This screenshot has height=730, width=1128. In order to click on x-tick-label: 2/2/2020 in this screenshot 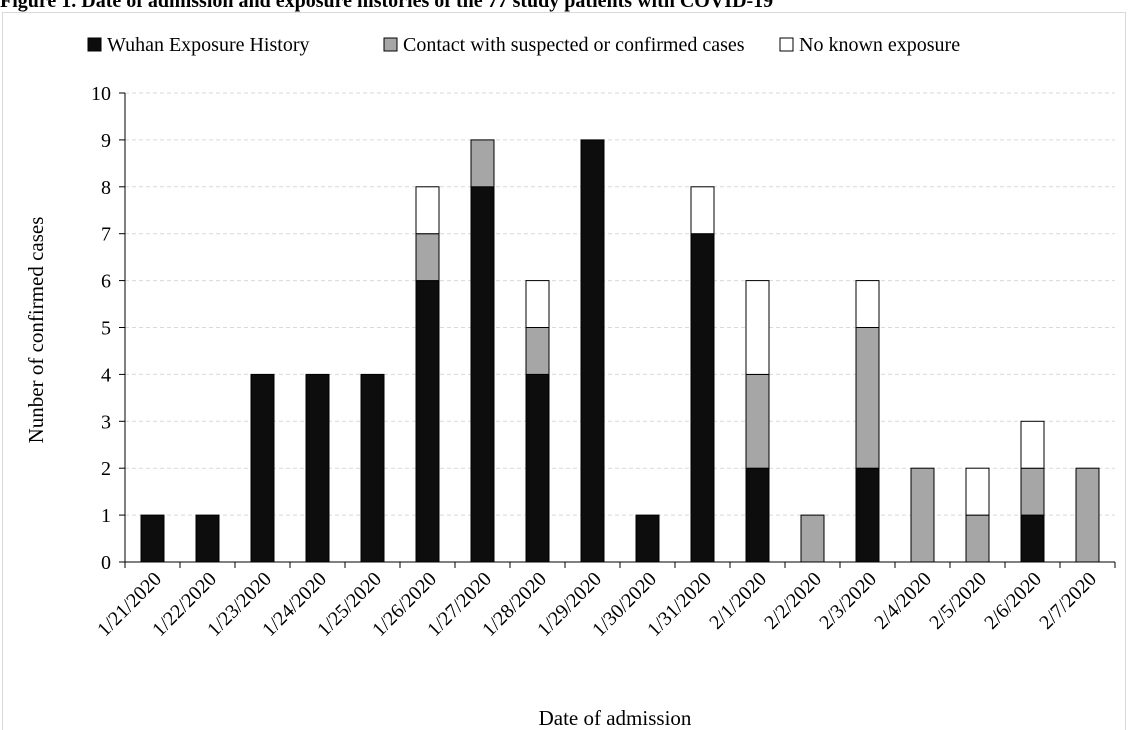, I will do `click(793, 601)`.